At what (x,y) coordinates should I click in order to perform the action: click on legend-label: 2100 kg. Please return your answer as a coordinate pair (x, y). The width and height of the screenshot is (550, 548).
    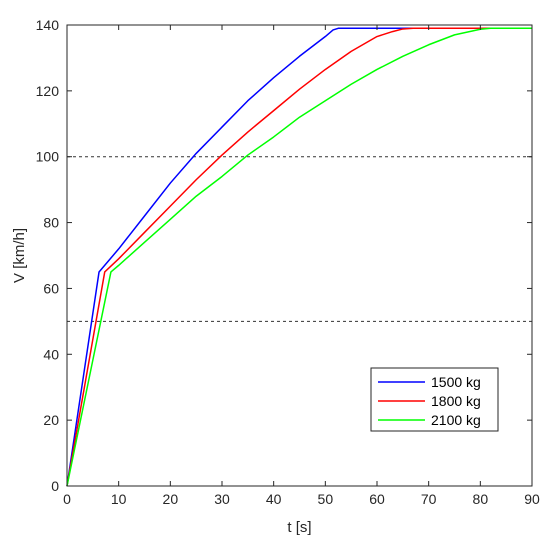
    Looking at the image, I should click on (456, 420).